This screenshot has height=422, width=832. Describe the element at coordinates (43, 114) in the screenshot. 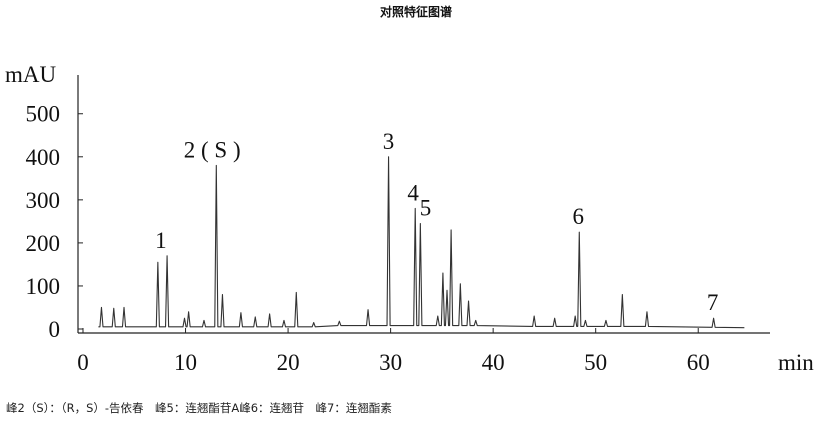

I see `y-tick-label: 500` at that location.